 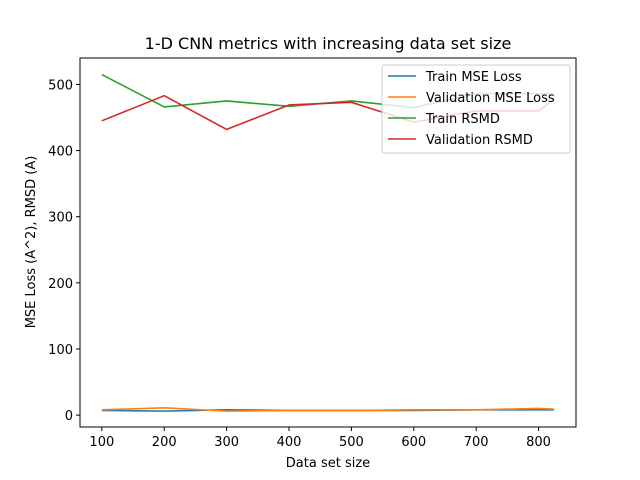 I want to click on x-tick-label: 100, so click(x=101, y=442).